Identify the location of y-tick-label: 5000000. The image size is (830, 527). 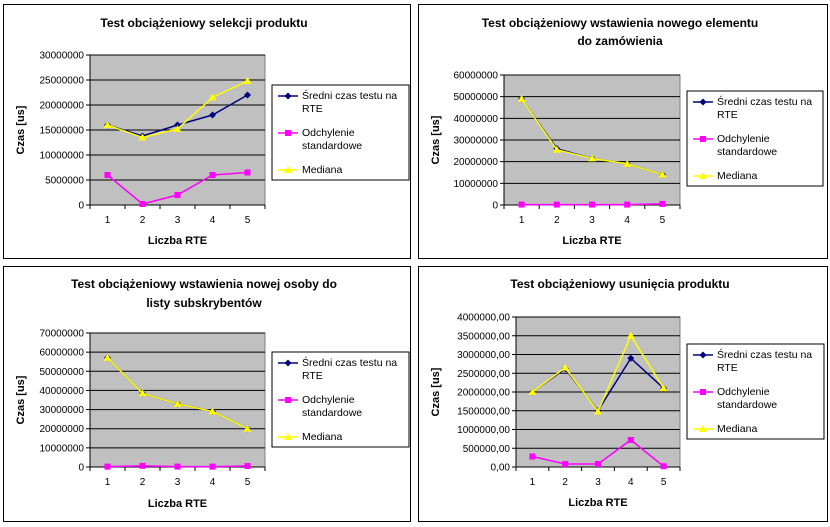
(64, 181).